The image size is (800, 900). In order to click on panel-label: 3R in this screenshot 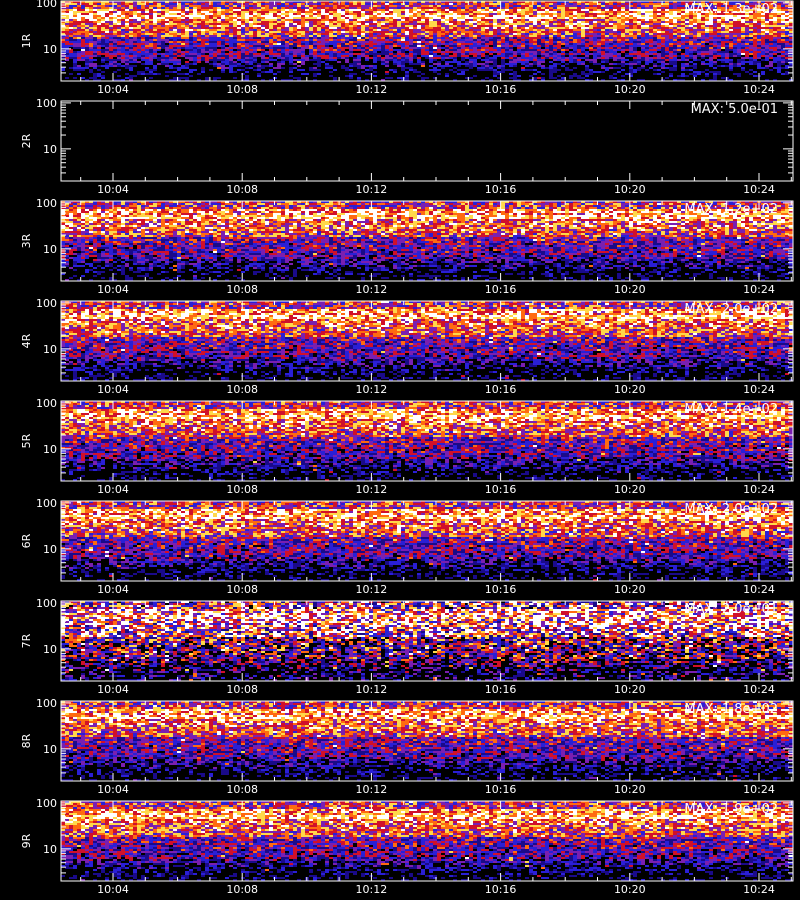, I will do `click(26, 240)`.